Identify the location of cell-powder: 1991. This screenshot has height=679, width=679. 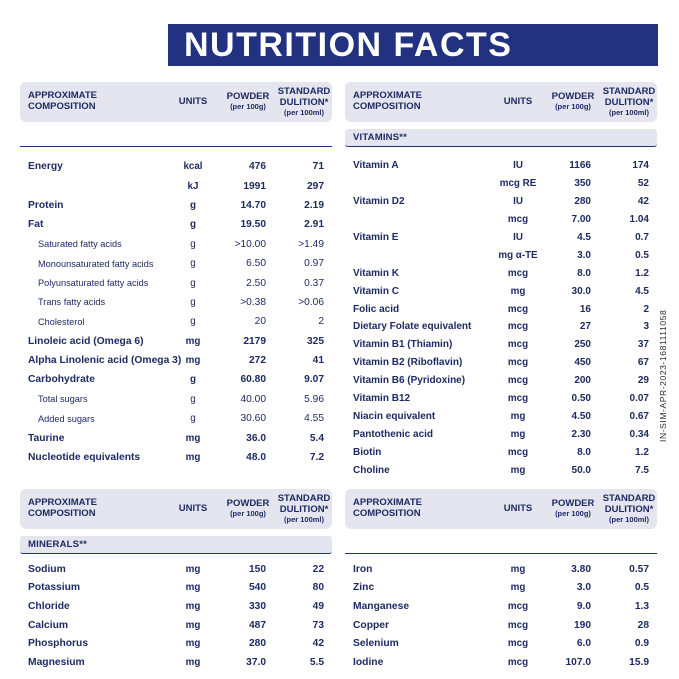
(254, 186).